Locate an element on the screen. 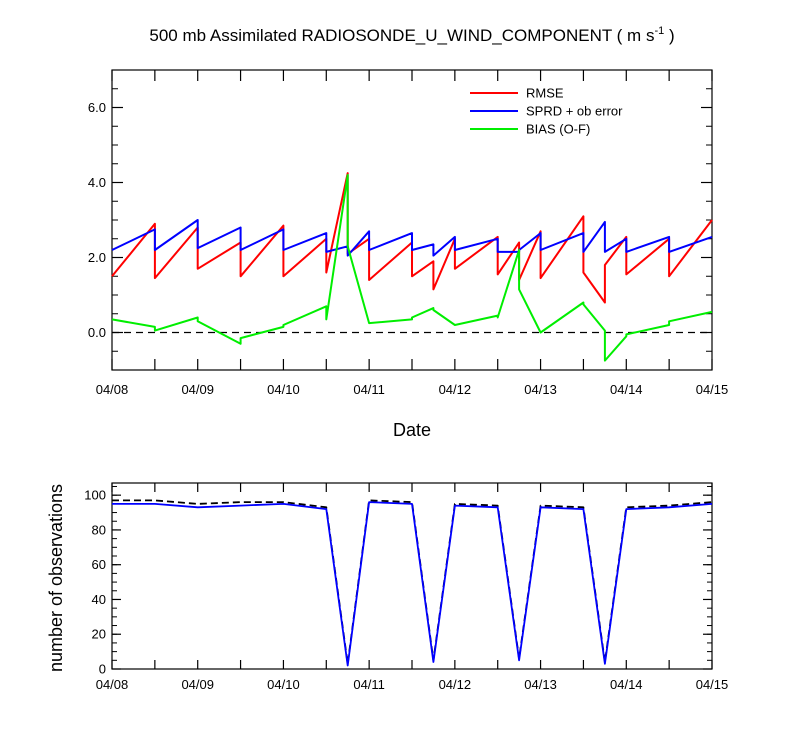  legend-label: SPRD + ob error is located at coordinates (574, 111).